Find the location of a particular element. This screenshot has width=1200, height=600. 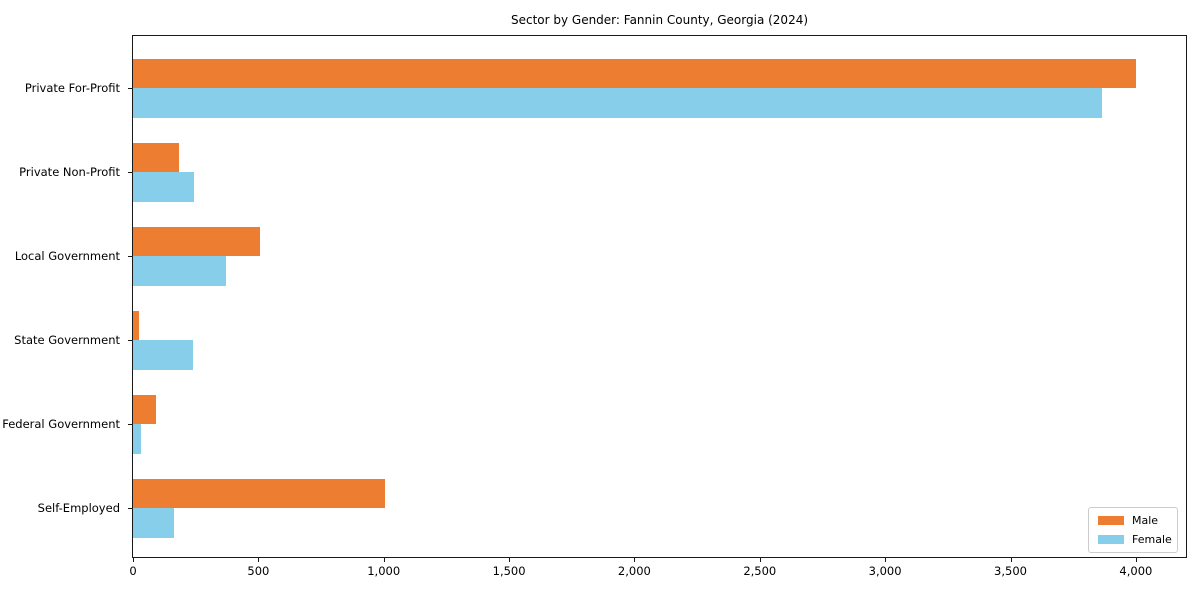

x-axis-tick-label: 2,000 is located at coordinates (634, 571).